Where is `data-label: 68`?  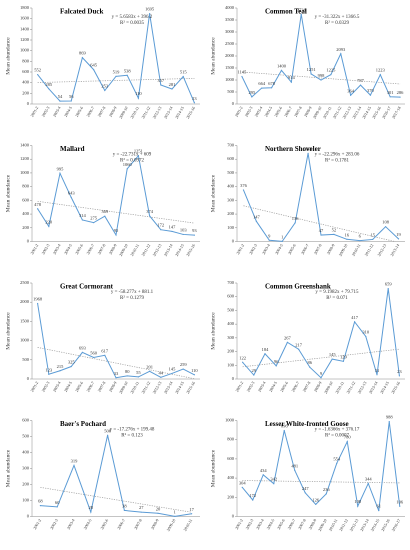
data-label: 68 is located at coordinates (40, 501).